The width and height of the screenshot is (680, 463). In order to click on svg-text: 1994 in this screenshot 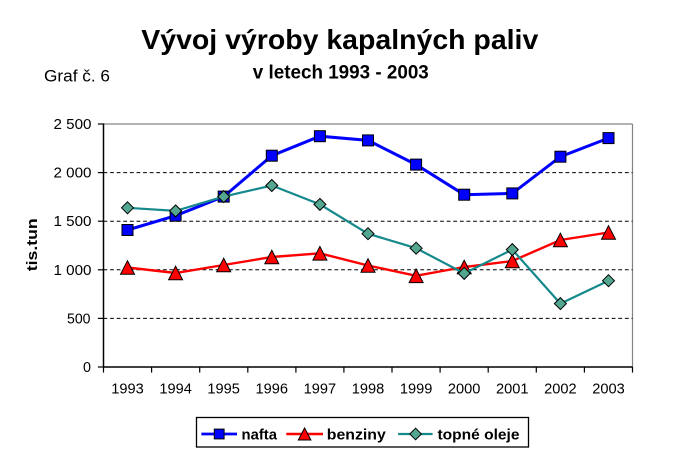, I will do `click(175, 390)`.